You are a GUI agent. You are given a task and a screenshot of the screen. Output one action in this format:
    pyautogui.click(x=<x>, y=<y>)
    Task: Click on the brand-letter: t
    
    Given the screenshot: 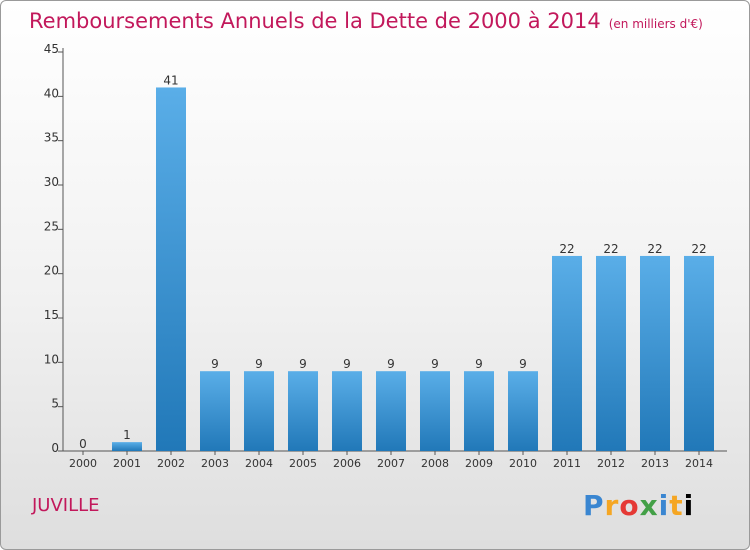 What is the action you would take?
    pyautogui.click(x=676, y=505)
    